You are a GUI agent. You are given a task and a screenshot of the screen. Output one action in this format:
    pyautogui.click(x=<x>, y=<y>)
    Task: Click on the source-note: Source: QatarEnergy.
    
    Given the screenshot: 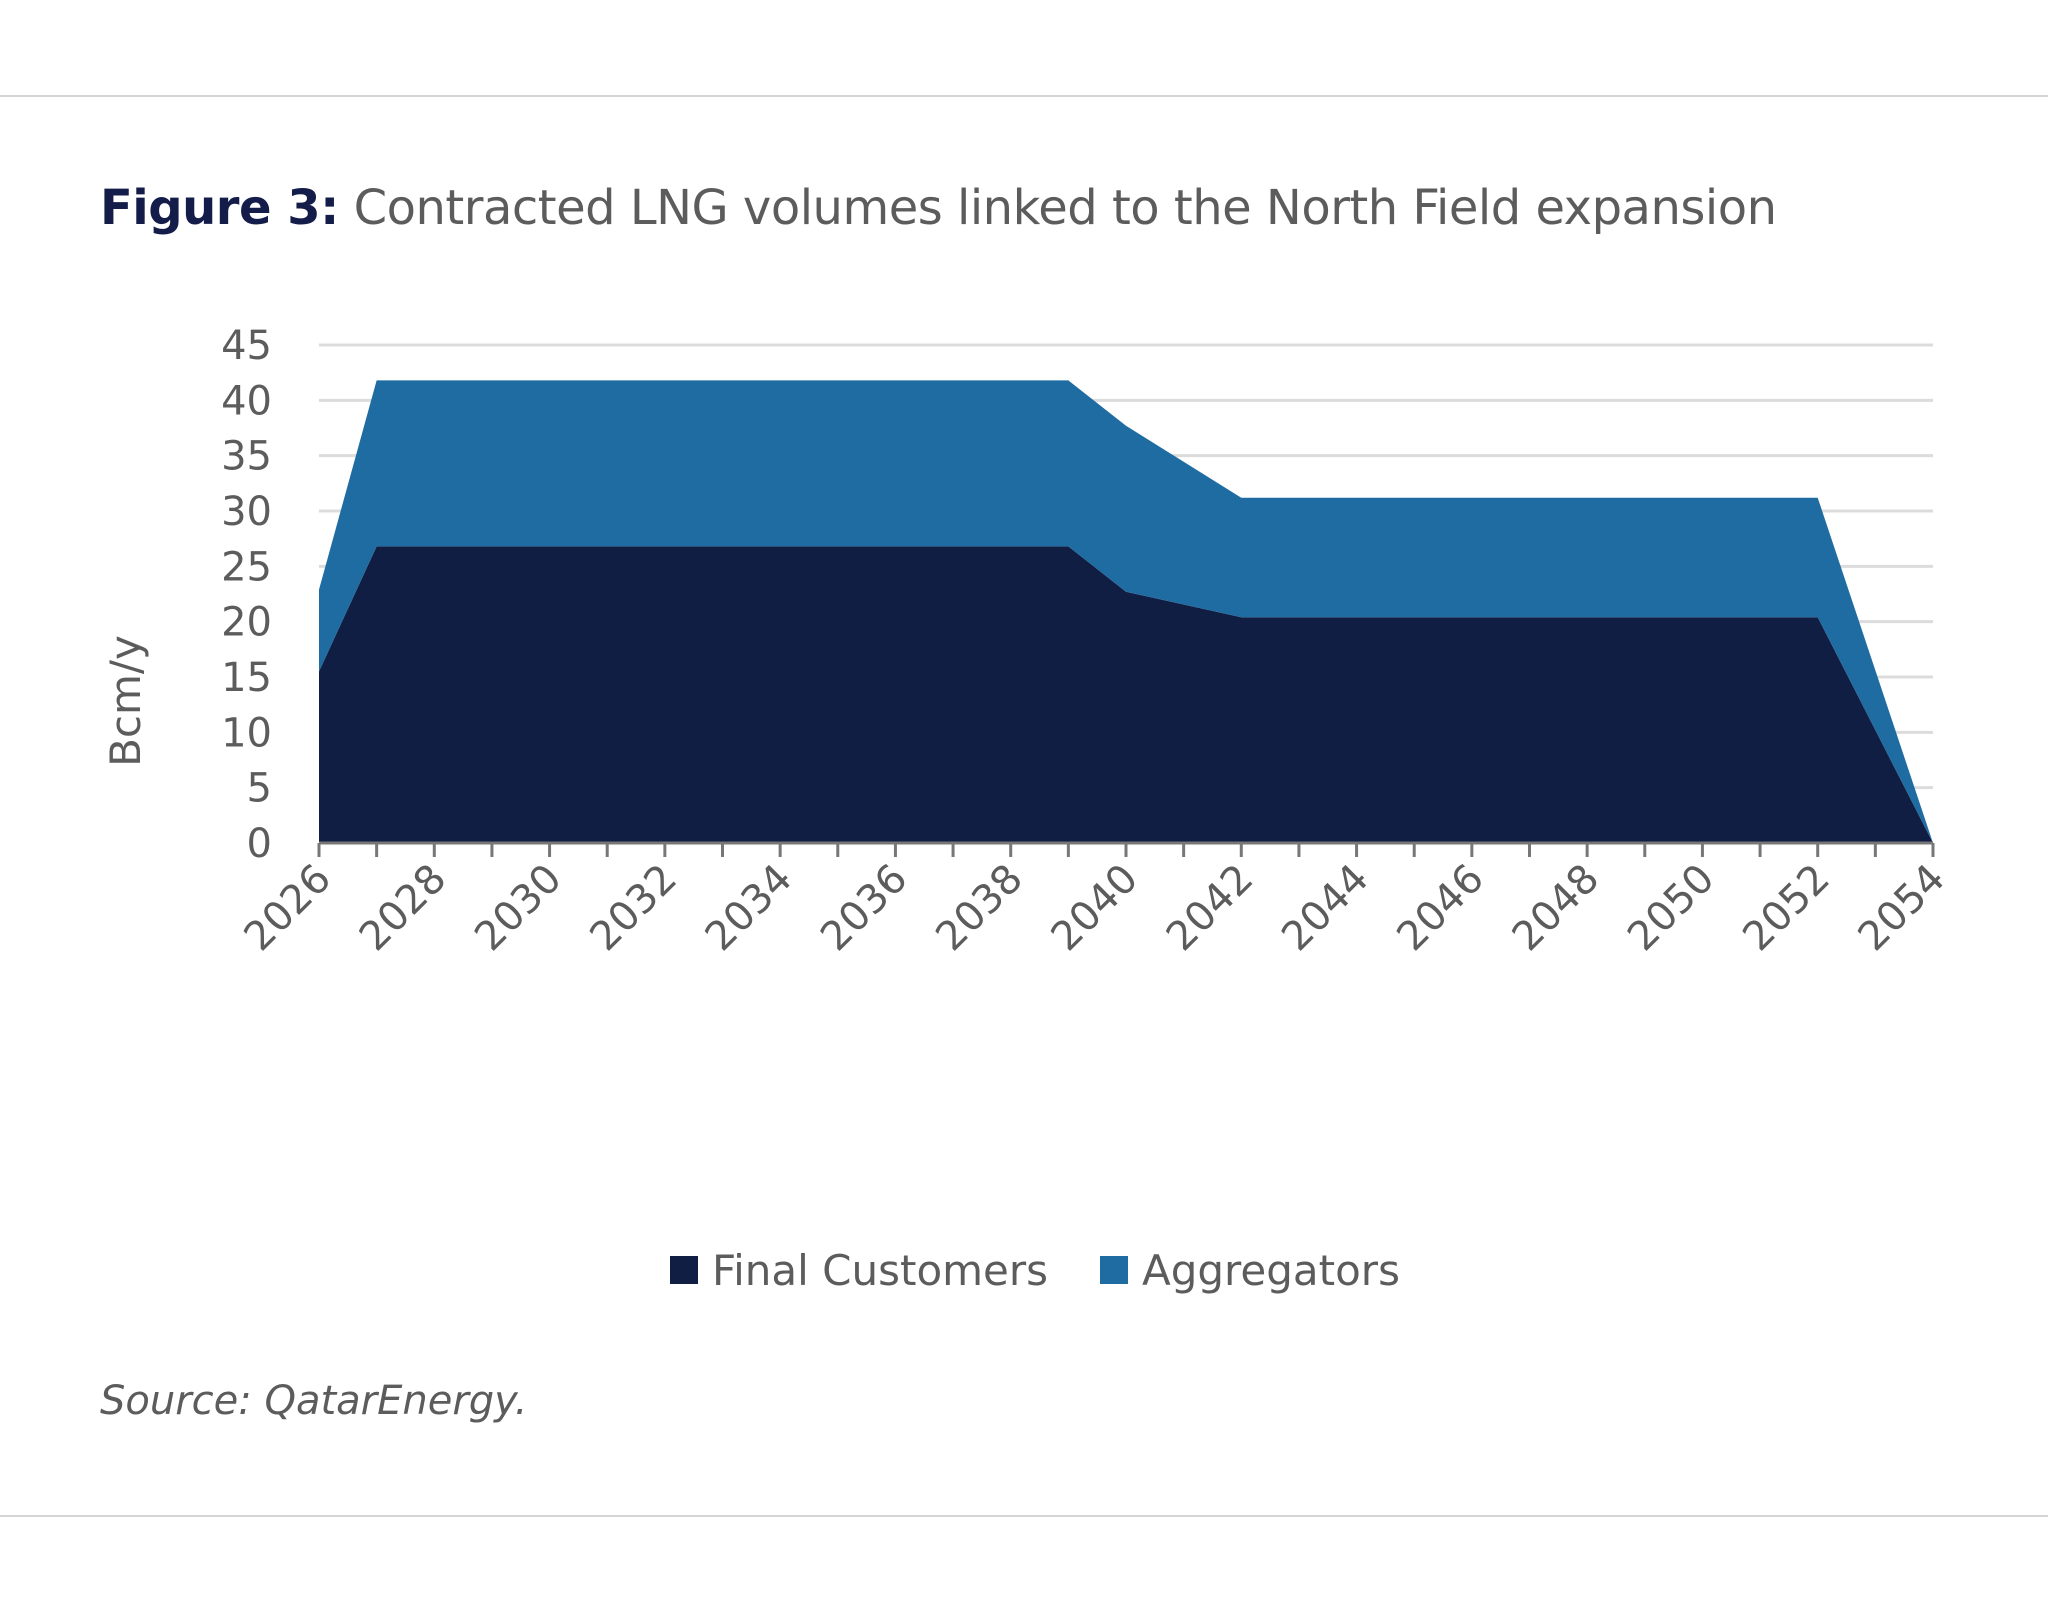 What is the action you would take?
    pyautogui.click(x=314, y=1401)
    